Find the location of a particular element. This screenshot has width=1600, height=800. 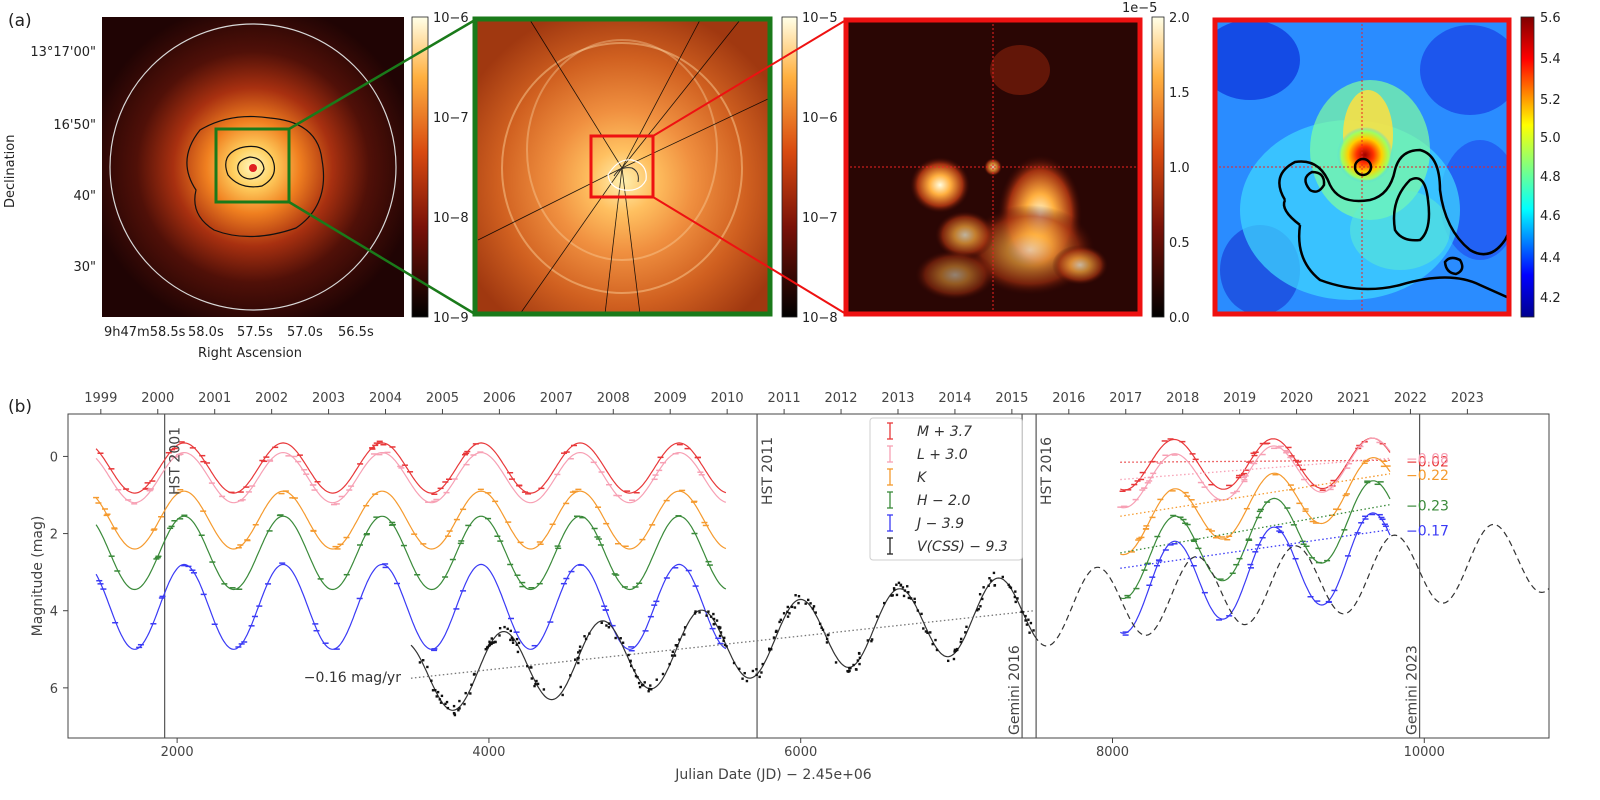

svg-text: 10−6 is located at coordinates (820, 118).